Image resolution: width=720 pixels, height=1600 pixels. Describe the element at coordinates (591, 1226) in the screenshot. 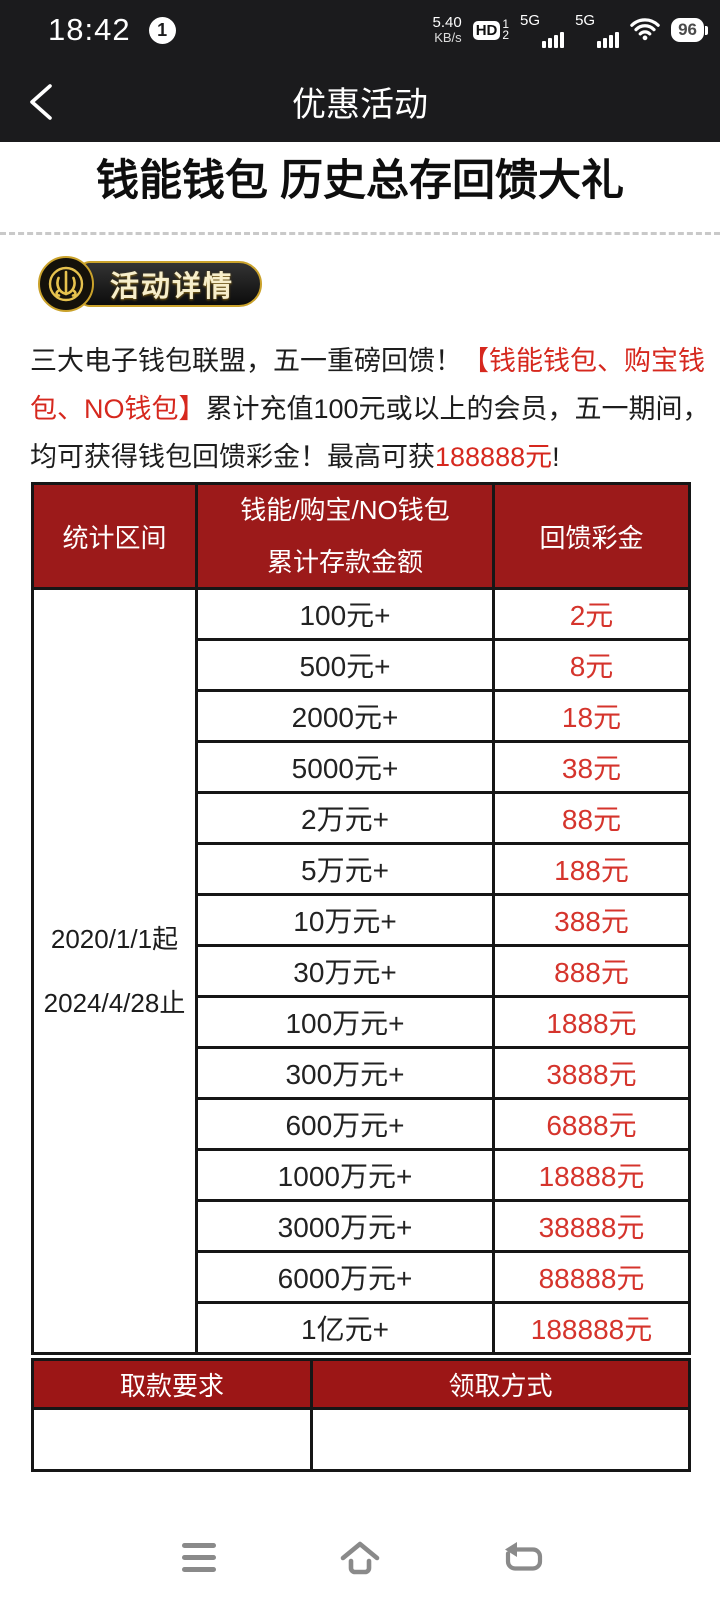

I see `bonus-cell: 38888元` at that location.